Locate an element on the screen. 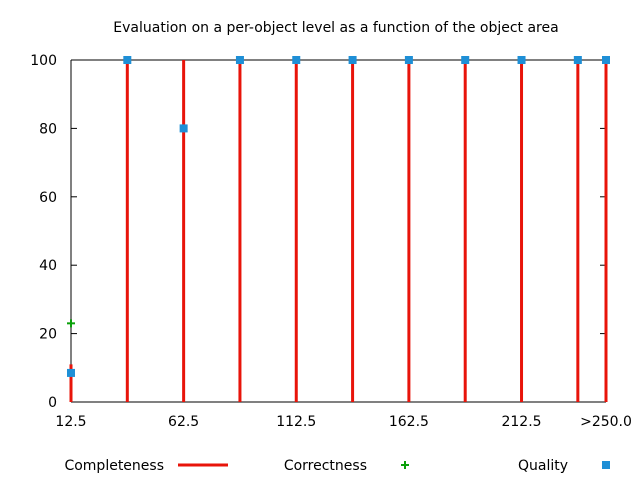 The height and width of the screenshot is (480, 640). x-tick-label: 162.5 is located at coordinates (409, 422).